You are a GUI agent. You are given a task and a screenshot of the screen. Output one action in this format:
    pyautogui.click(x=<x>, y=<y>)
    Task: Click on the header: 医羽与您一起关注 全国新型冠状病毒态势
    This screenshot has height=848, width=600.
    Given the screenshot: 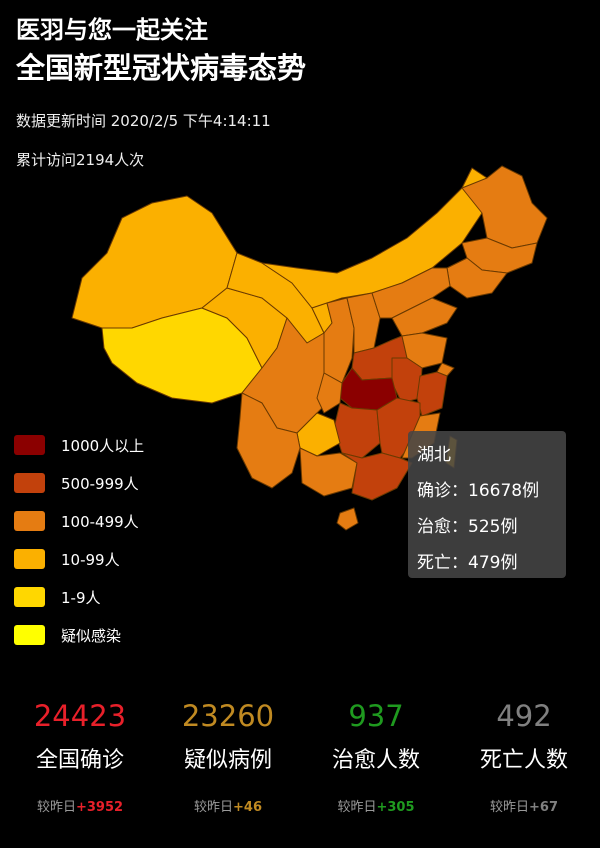 What is the action you would take?
    pyautogui.click(x=161, y=51)
    